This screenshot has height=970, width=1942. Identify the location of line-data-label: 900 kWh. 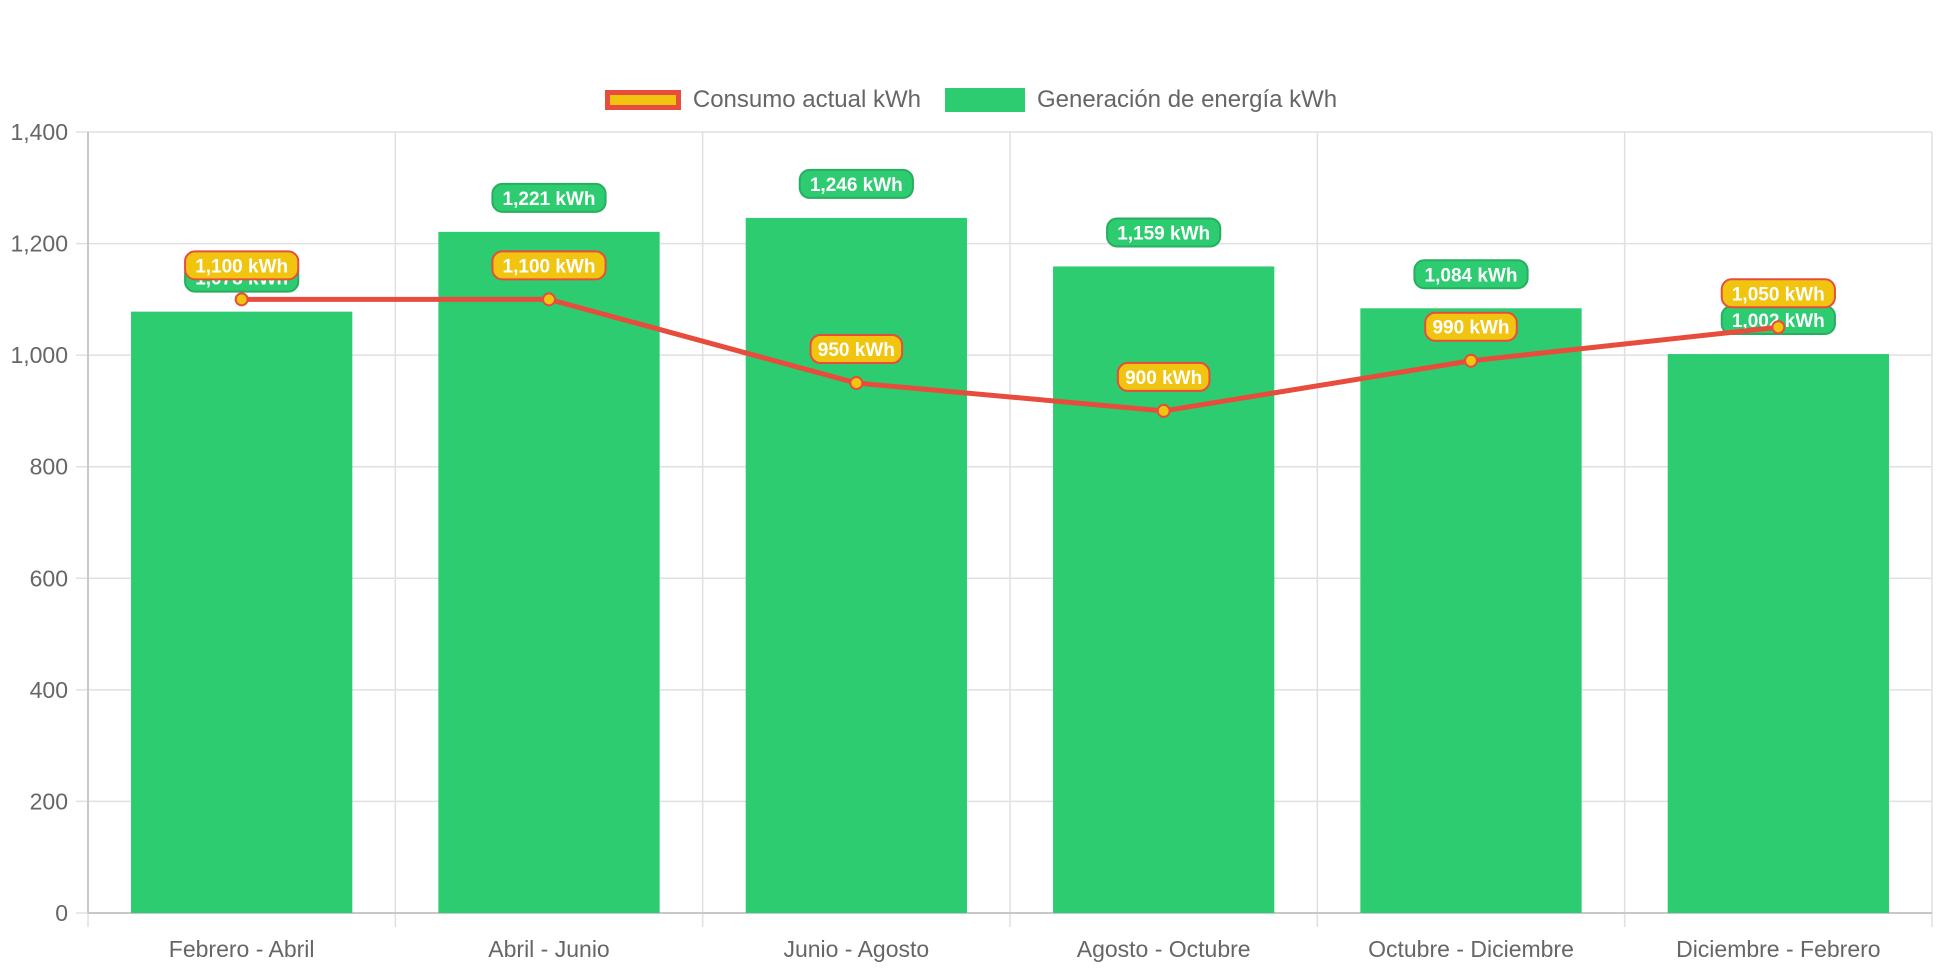
(1163, 376).